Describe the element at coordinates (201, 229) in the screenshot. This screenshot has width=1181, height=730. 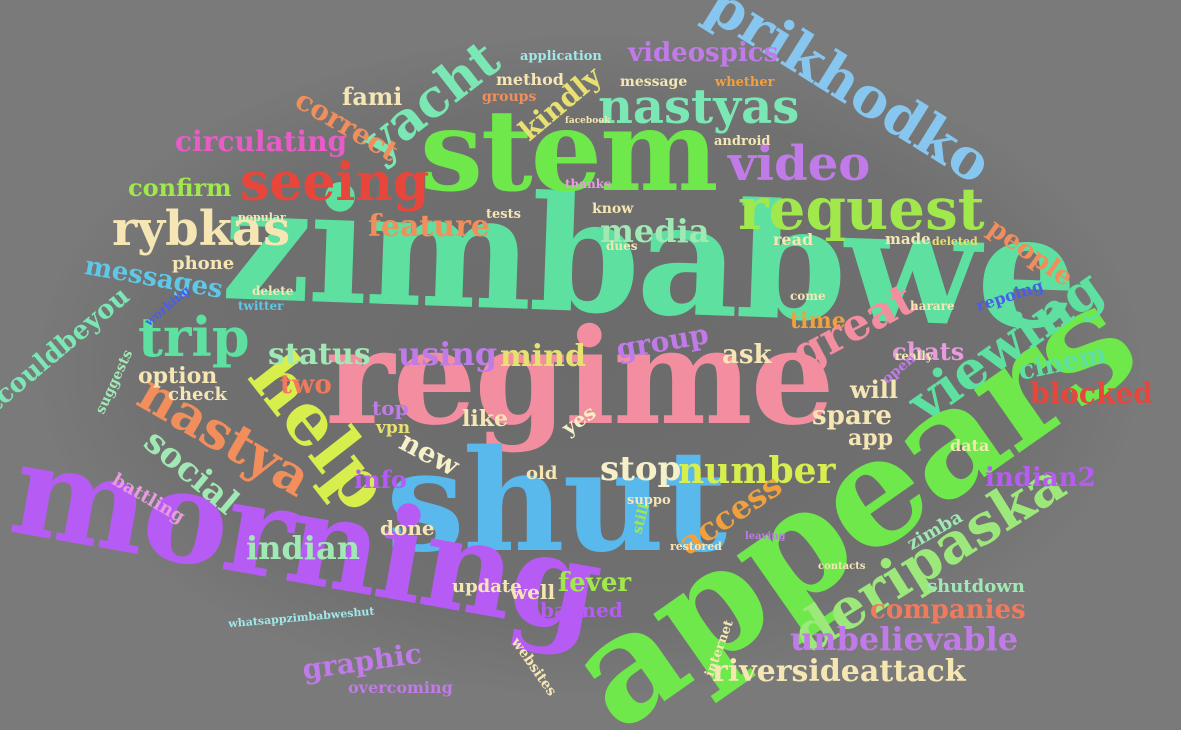
I see `word-rybkas: rybkas` at that location.